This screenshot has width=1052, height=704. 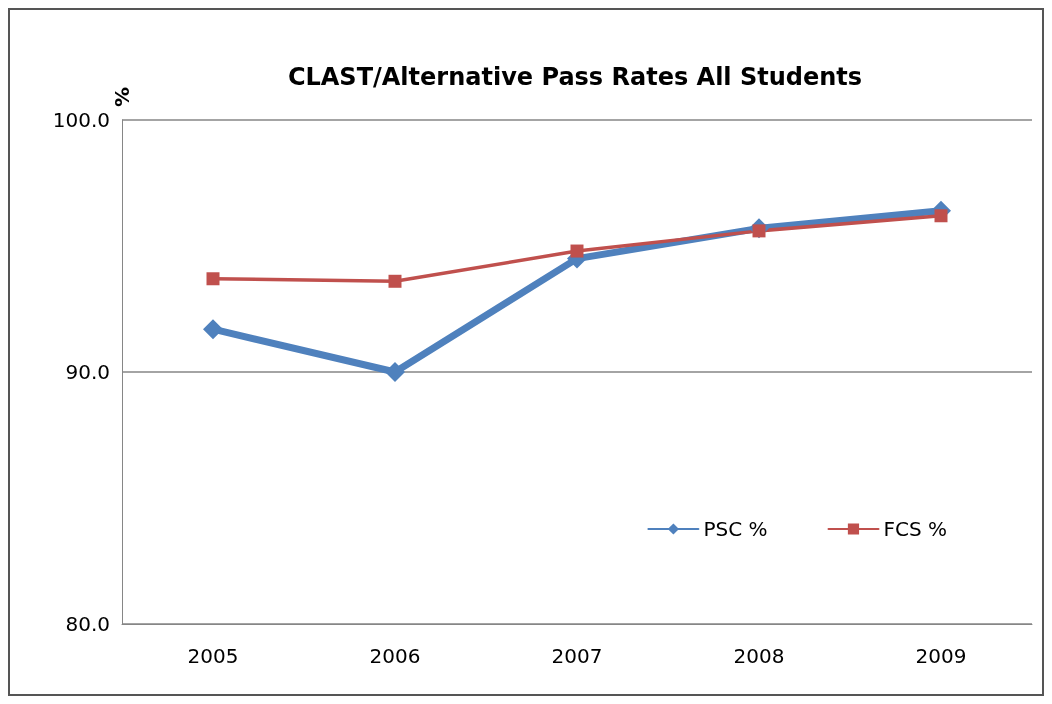 What do you see at coordinates (122, 97) in the screenshot?
I see `y-axis-title: %` at bounding box center [122, 97].